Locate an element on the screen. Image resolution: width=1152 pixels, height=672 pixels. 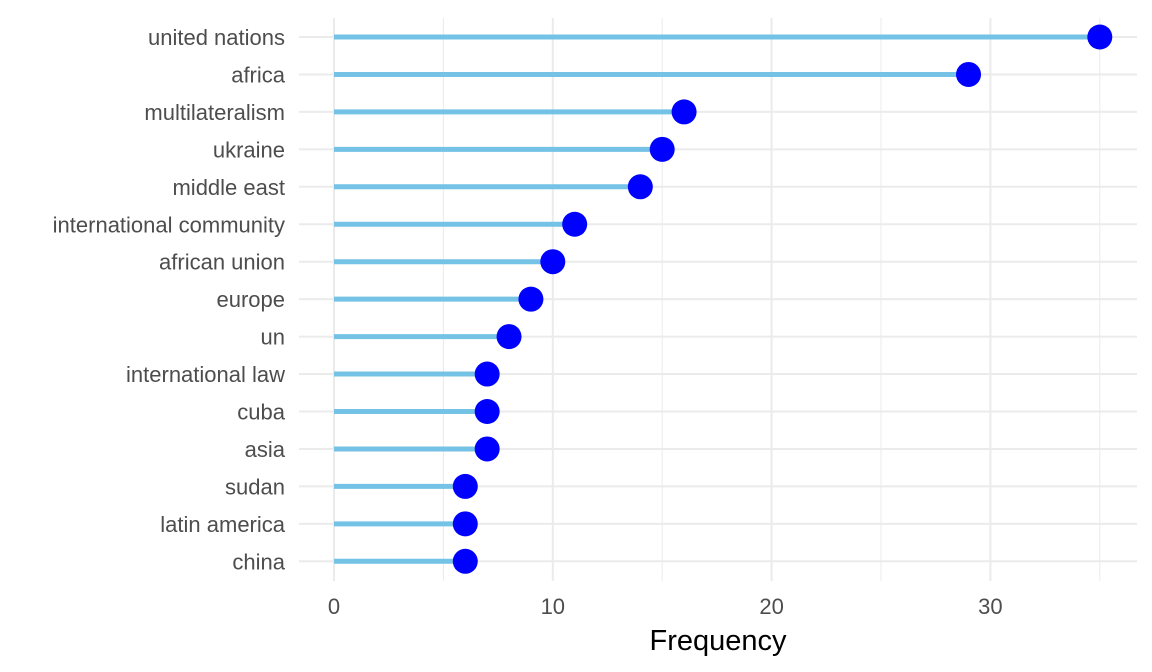
y-tick-label: china is located at coordinates (258, 561).